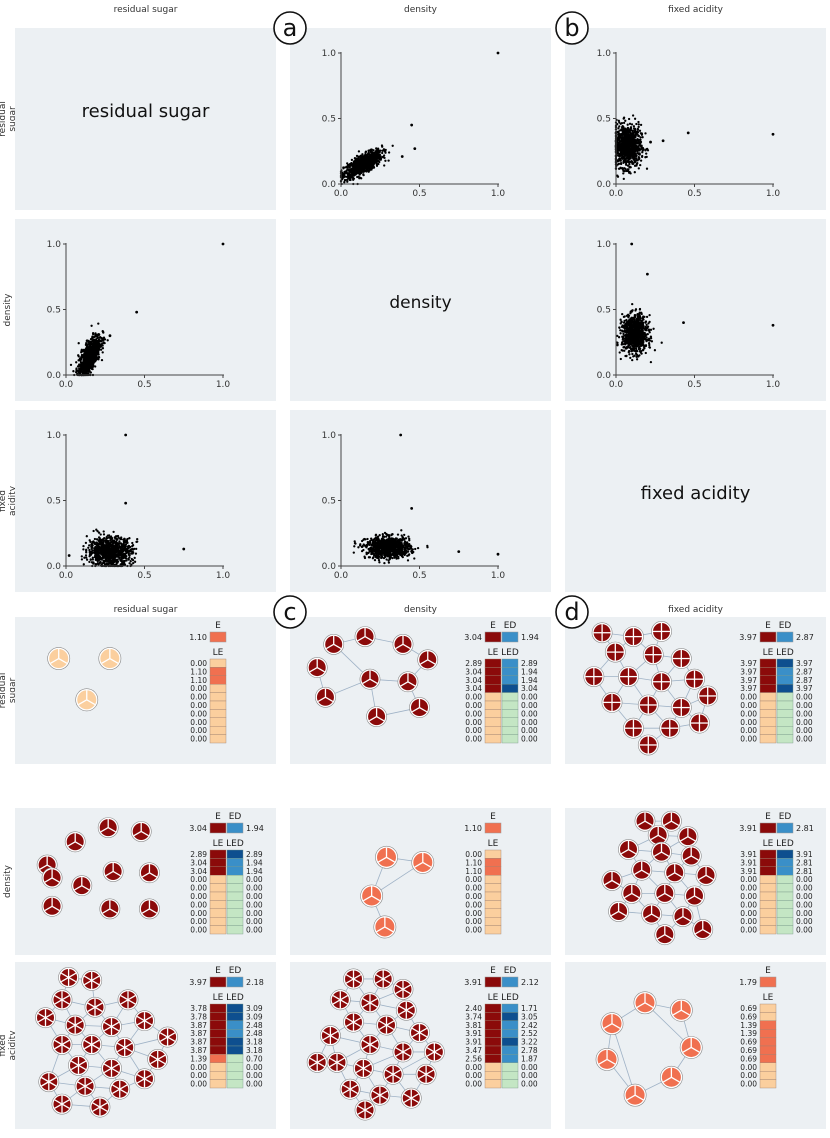  Describe the element at coordinates (421, 10) in the screenshot. I see `grid-column-header: density` at that location.